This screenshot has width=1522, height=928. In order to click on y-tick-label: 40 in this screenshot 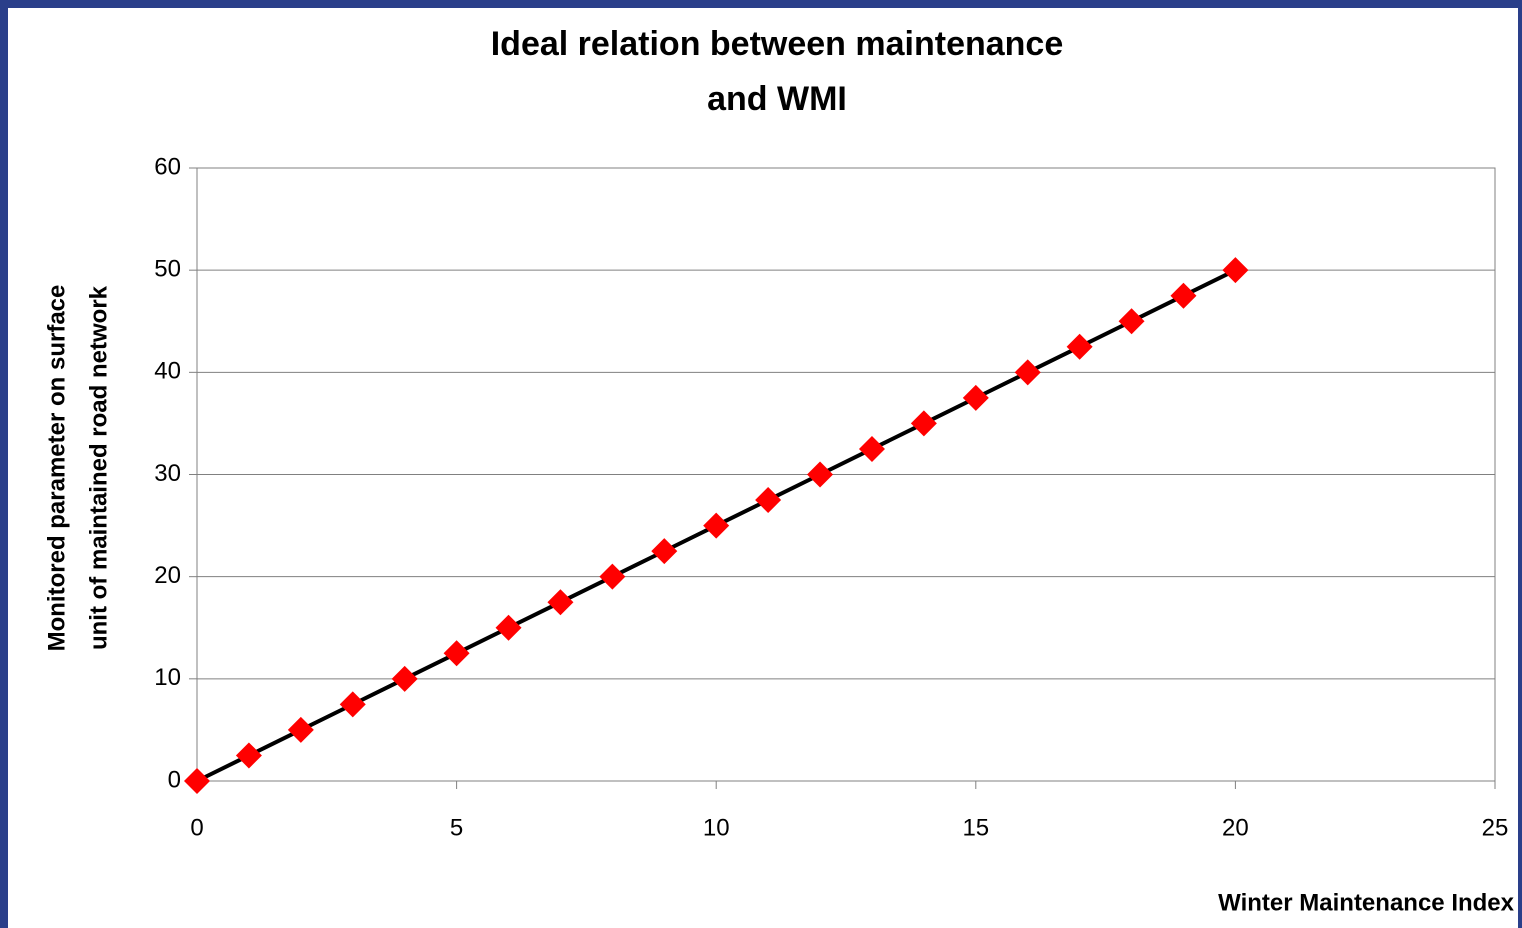, I will do `click(167, 371)`.